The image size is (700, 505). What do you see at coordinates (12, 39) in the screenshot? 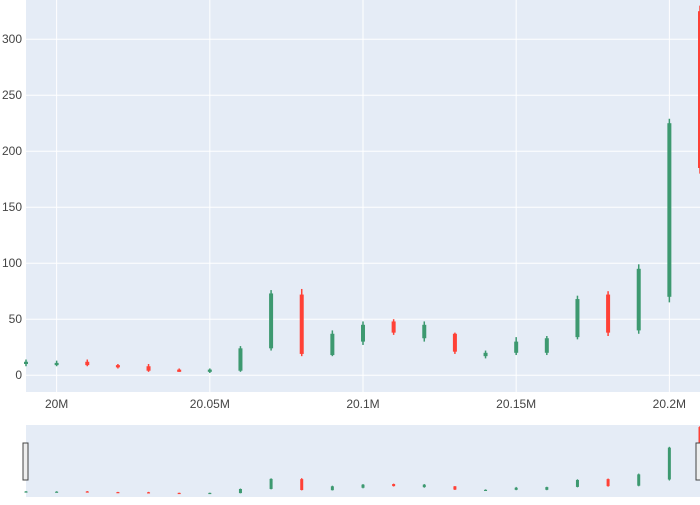
I see `y-tick-label: 300` at bounding box center [12, 39].